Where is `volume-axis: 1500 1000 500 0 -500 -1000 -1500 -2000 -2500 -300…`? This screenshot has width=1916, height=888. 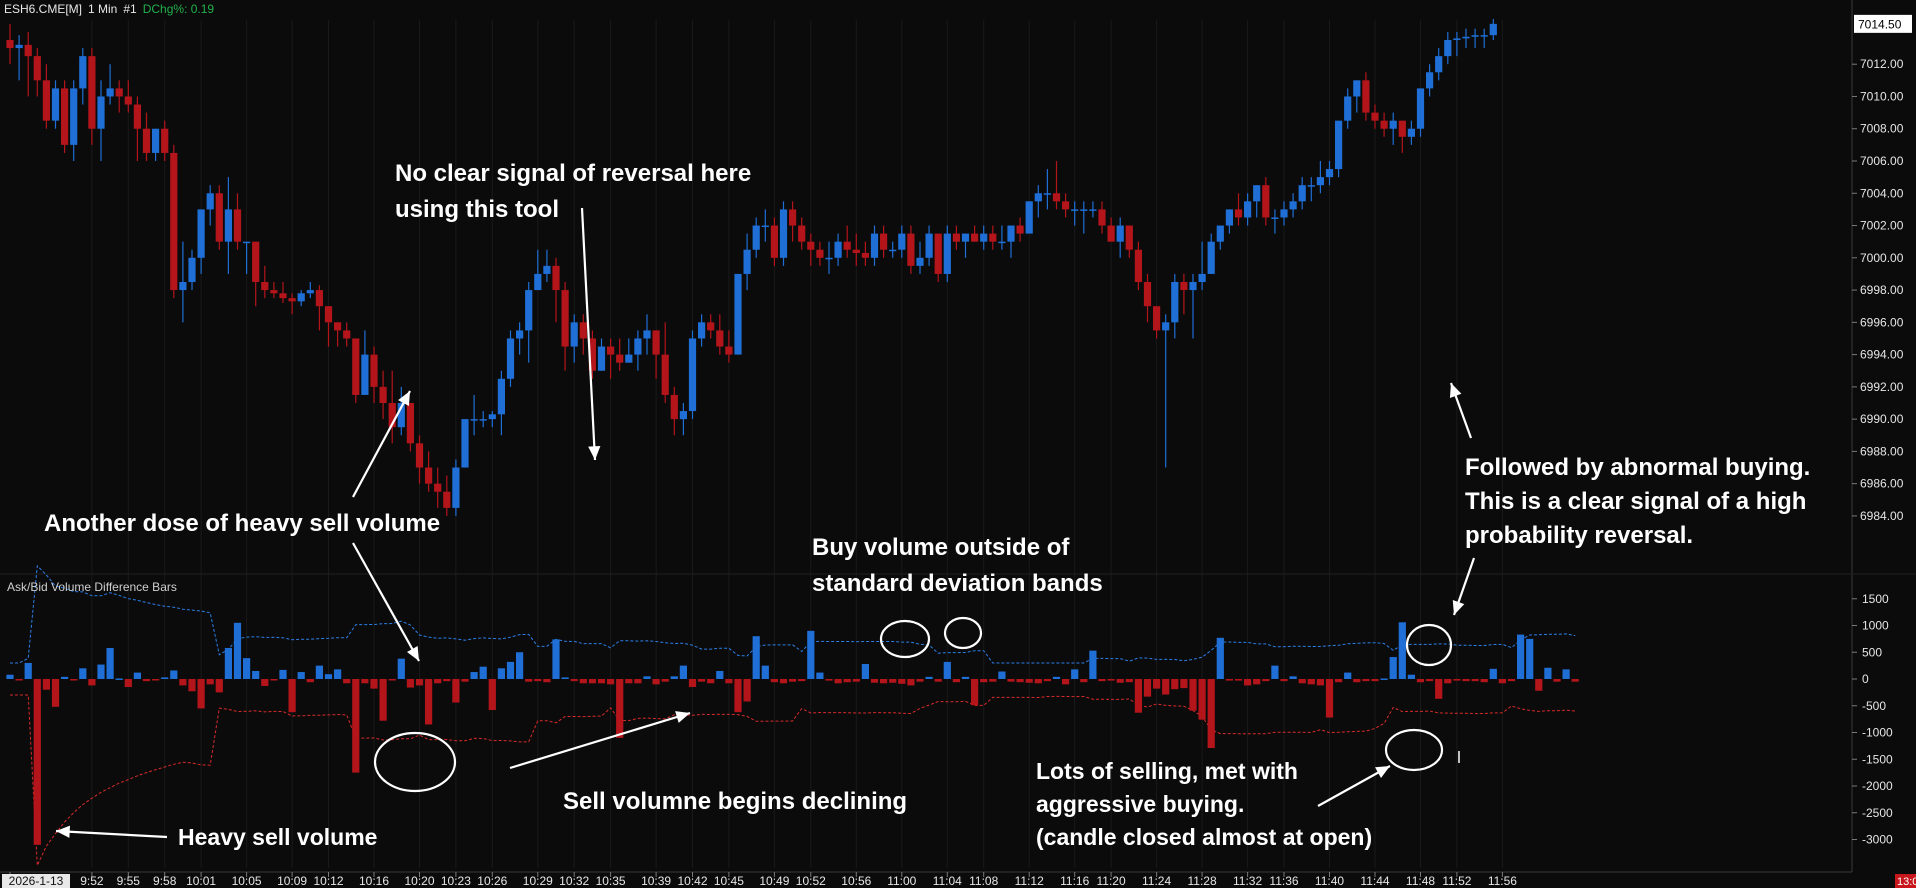
volume-axis: 1500 1000 500 0 -500 -1000 -1500 -2000 -2500 -300… is located at coordinates (1872, 719).